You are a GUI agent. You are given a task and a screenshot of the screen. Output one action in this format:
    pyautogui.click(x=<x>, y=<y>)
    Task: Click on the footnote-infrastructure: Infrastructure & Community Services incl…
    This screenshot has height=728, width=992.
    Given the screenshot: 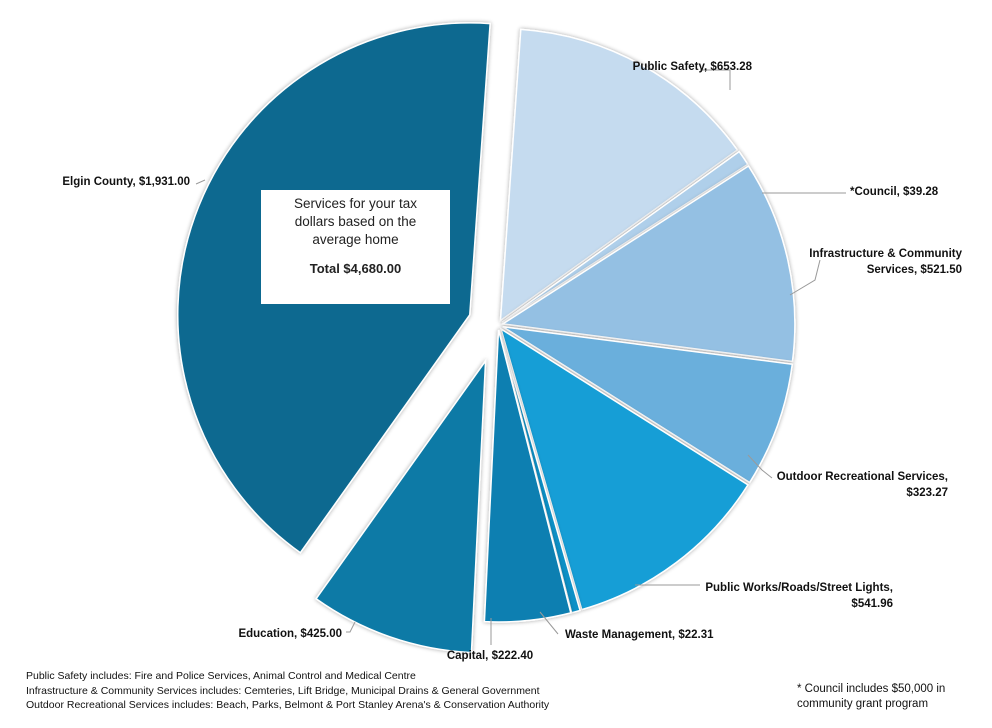 What is the action you would take?
    pyautogui.click(x=283, y=690)
    